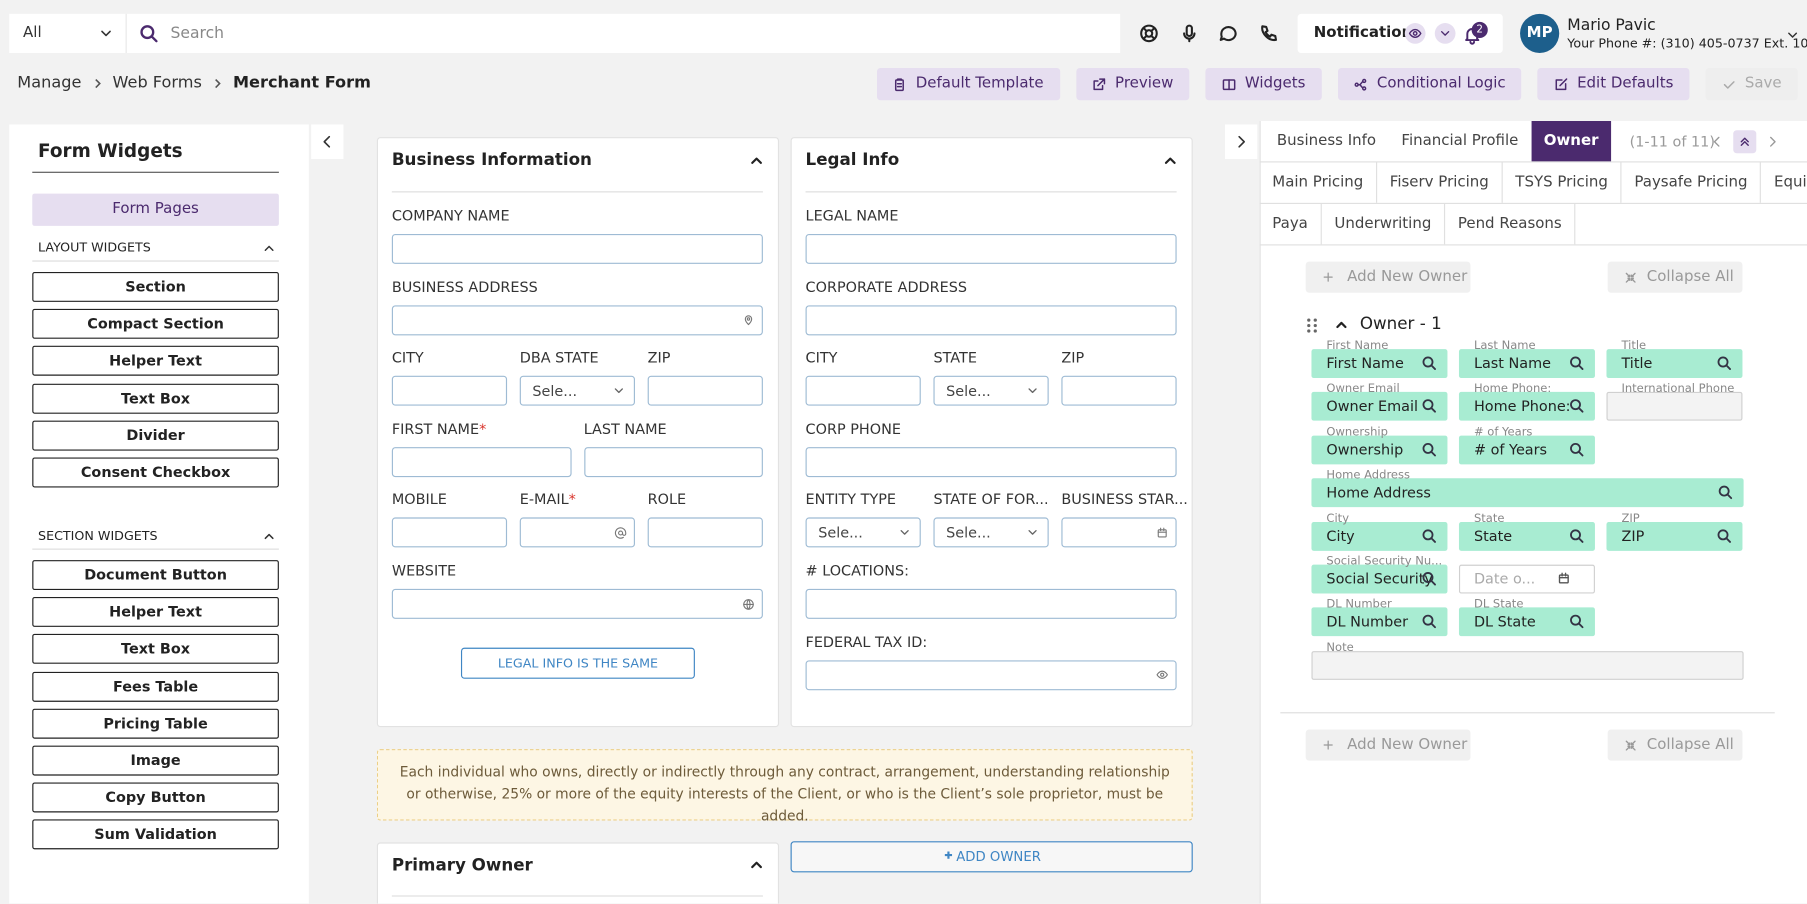 The image size is (1807, 904). I want to click on widget-button: Compact Section, so click(155, 324).